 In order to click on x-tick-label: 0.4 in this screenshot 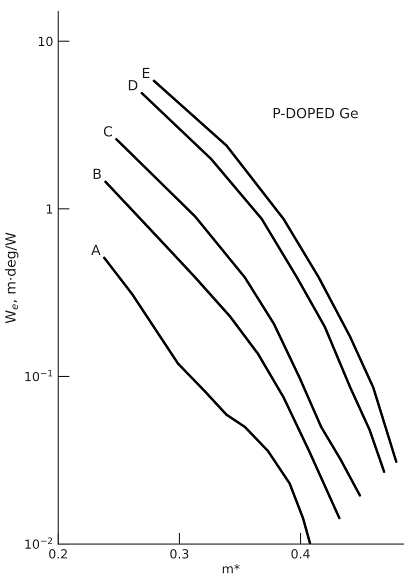, I will do `click(300, 554)`.